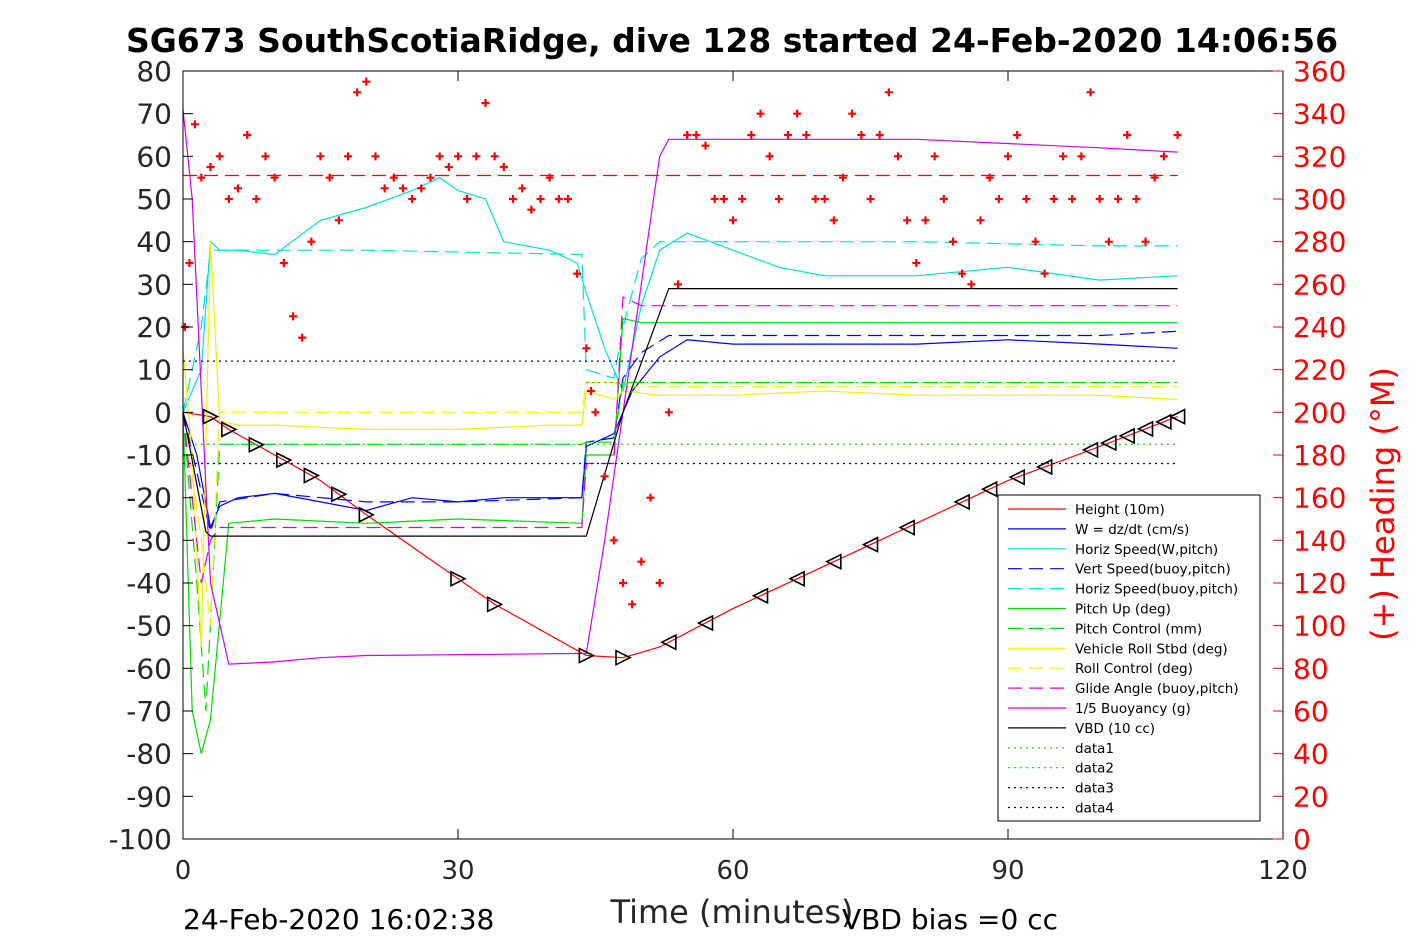 The width and height of the screenshot is (1417, 945). Describe the element at coordinates (1319, 626) in the screenshot. I see `y2-tick-label-13: 100` at that location.